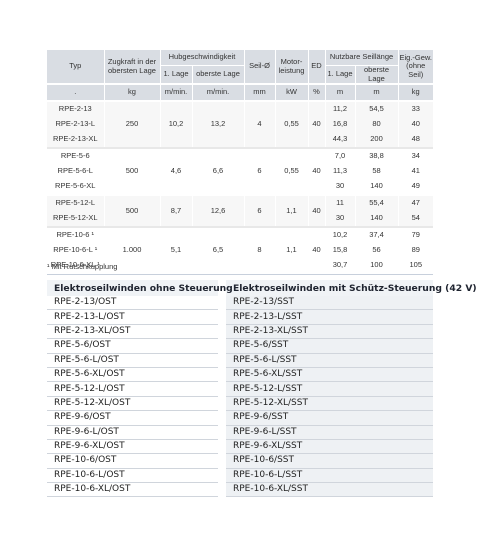 Image resolution: width=492 pixels, height=548 pixels. I want to click on cell-model: RPE-5-6-L, so click(76, 172).